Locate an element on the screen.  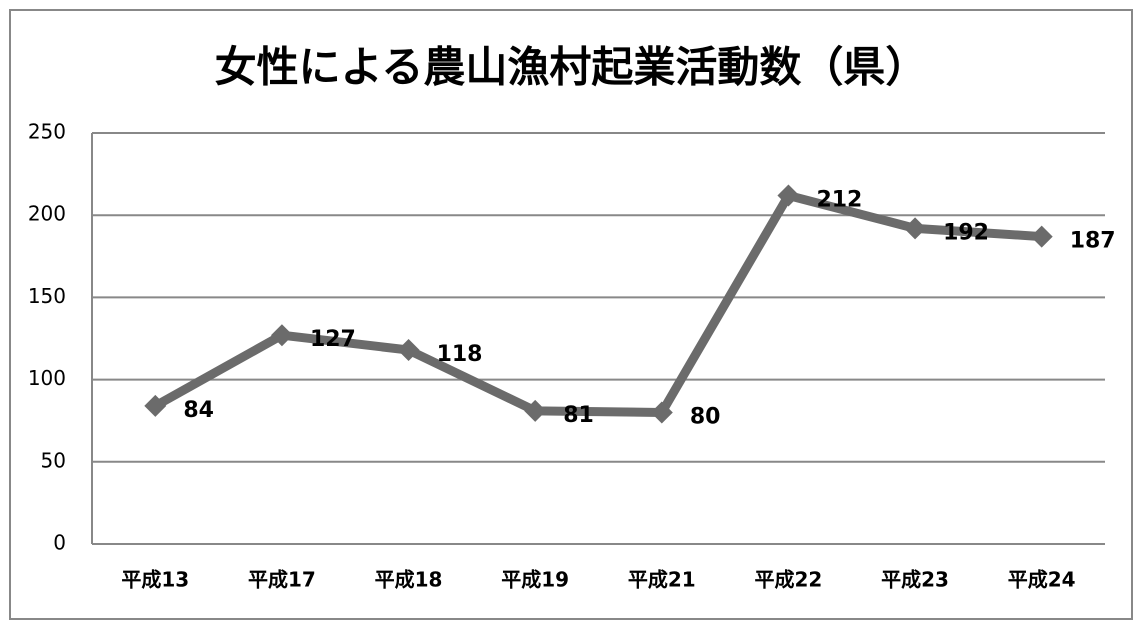
y-tick-label: 200 is located at coordinates (47, 214).